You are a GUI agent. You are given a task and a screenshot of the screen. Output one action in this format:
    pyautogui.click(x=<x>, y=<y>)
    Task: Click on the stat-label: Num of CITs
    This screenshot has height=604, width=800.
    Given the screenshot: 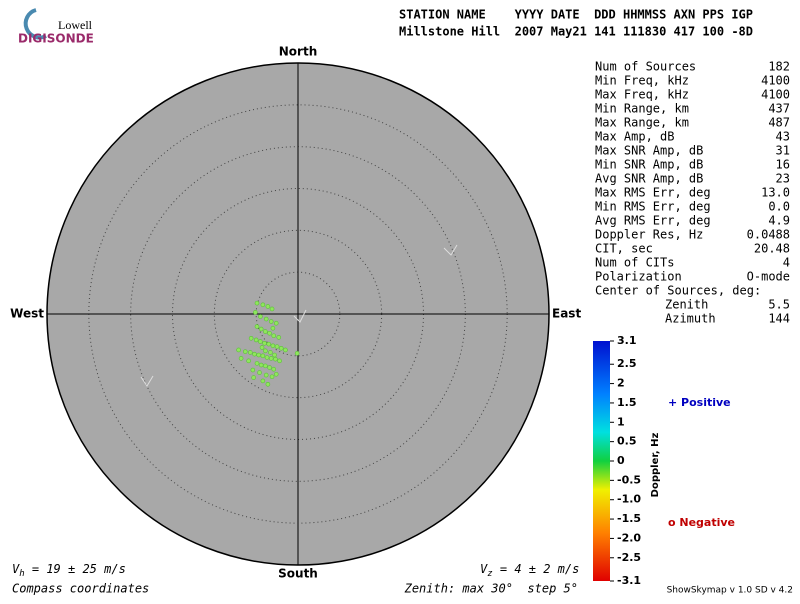 What is the action you would take?
    pyautogui.click(x=634, y=263)
    